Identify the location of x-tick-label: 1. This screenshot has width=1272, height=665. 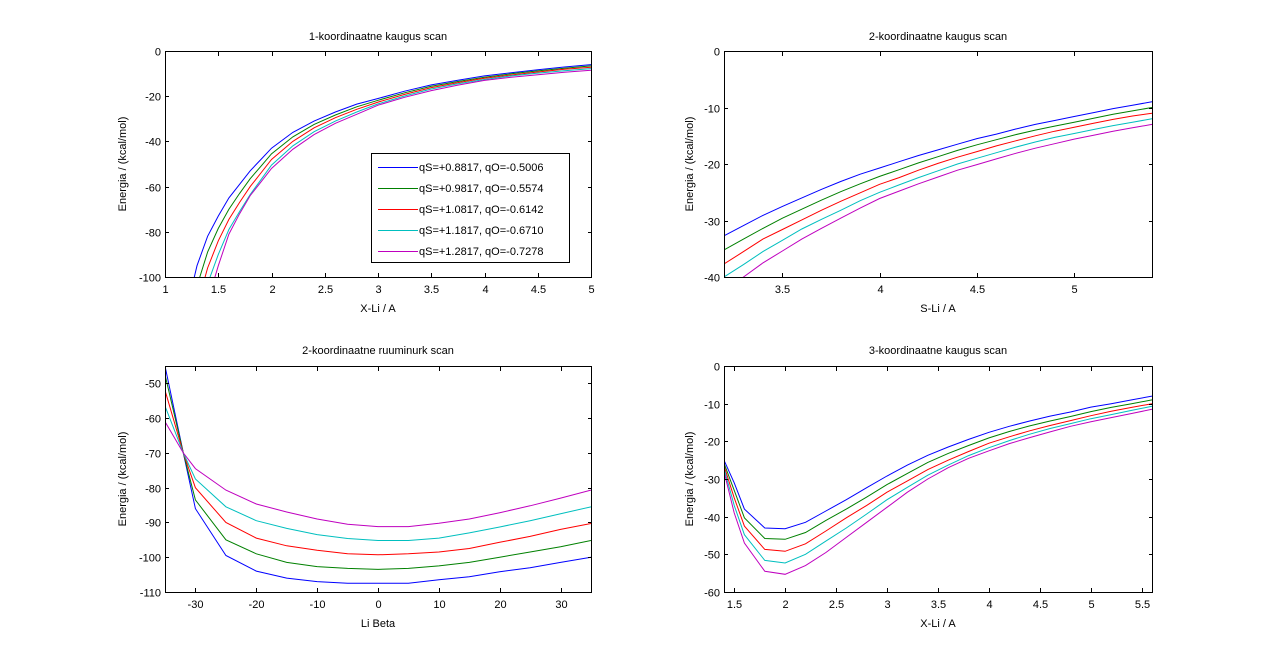
(165, 290).